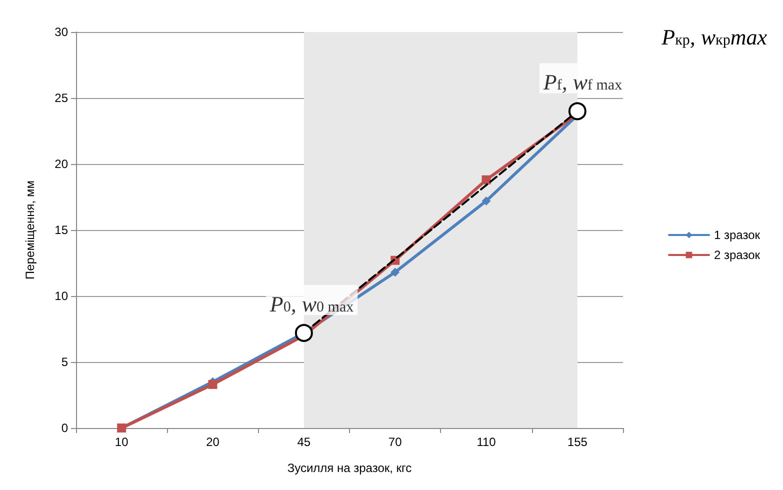  I want to click on x-tick-label: 70, so click(395, 442).